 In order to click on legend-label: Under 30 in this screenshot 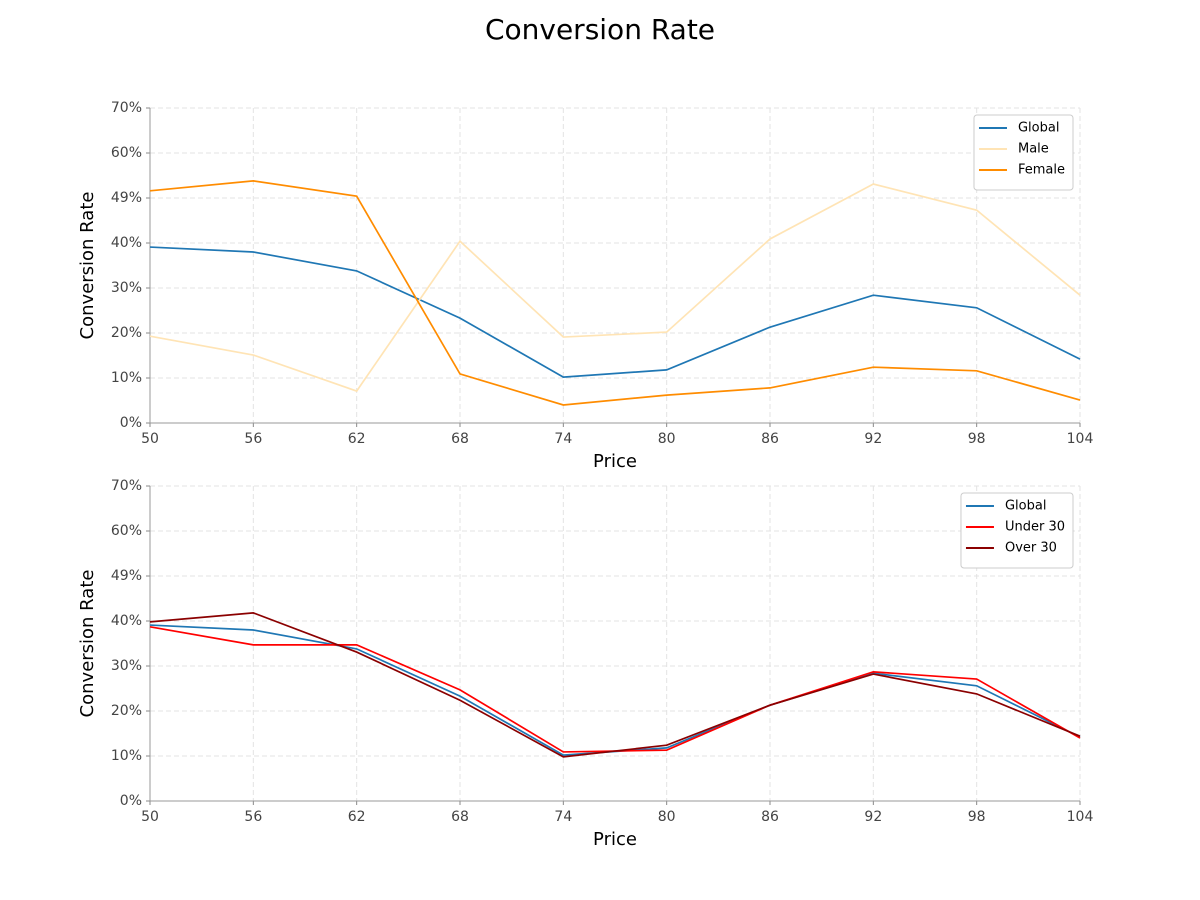, I will do `click(1035, 527)`.